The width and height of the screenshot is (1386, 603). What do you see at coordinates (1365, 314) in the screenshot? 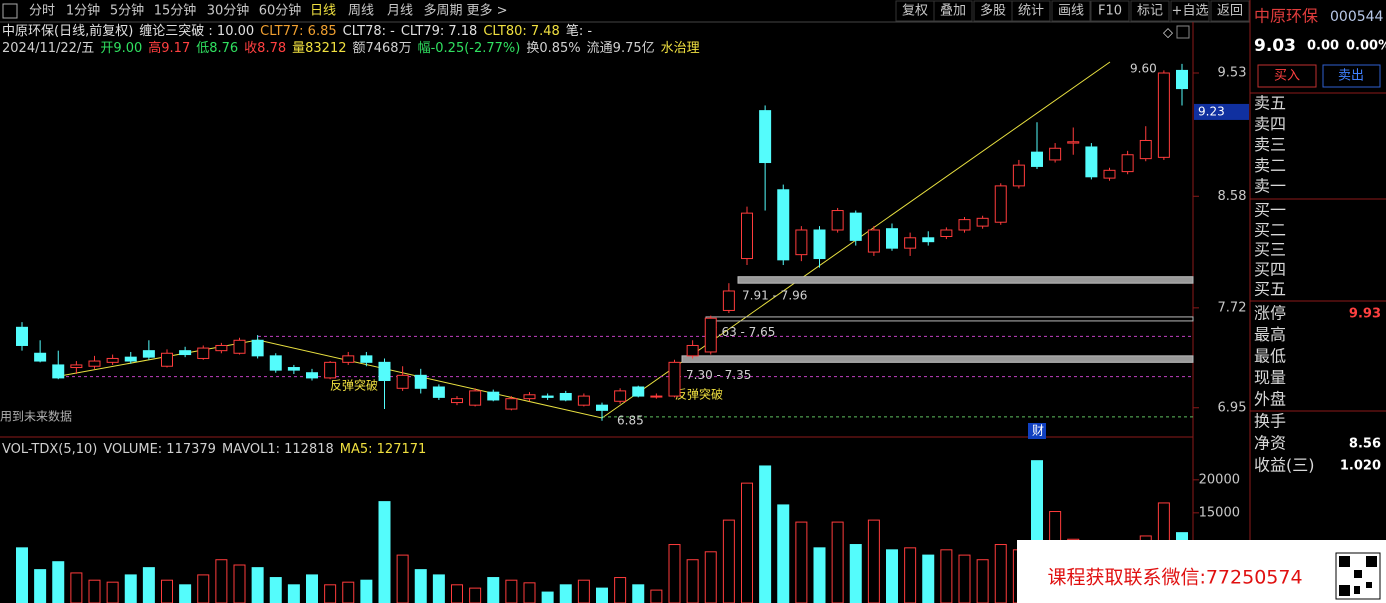
I see `stat-value: 9.93` at bounding box center [1365, 314].